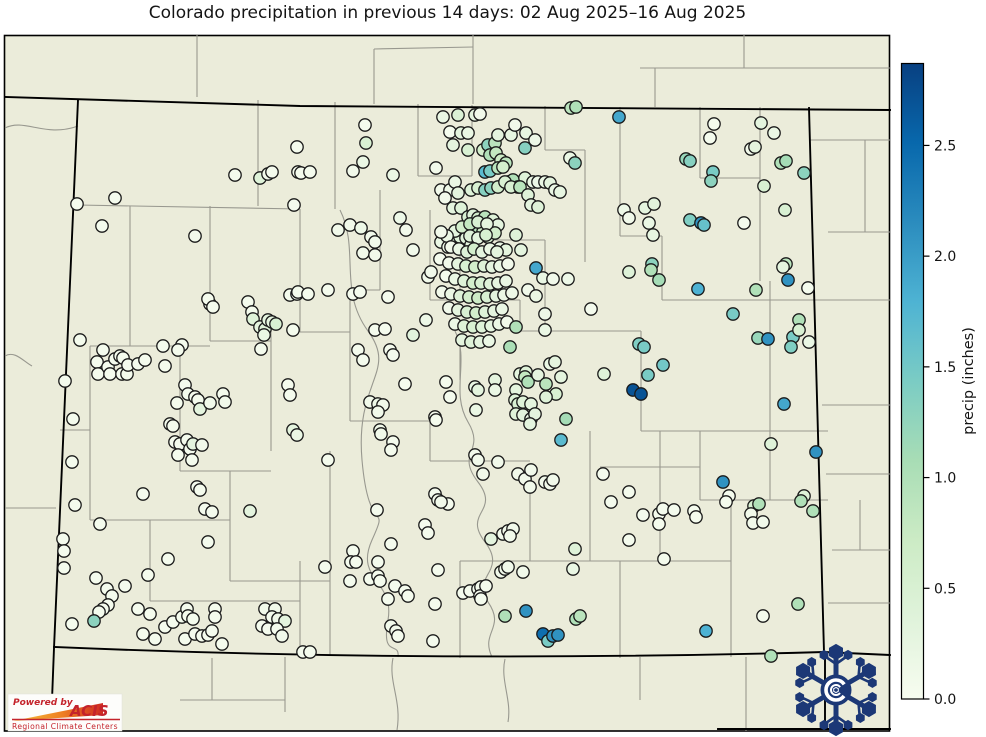 The height and width of the screenshot is (737, 986). I want to click on colorbar-label: precip (inches), so click(969, 381).